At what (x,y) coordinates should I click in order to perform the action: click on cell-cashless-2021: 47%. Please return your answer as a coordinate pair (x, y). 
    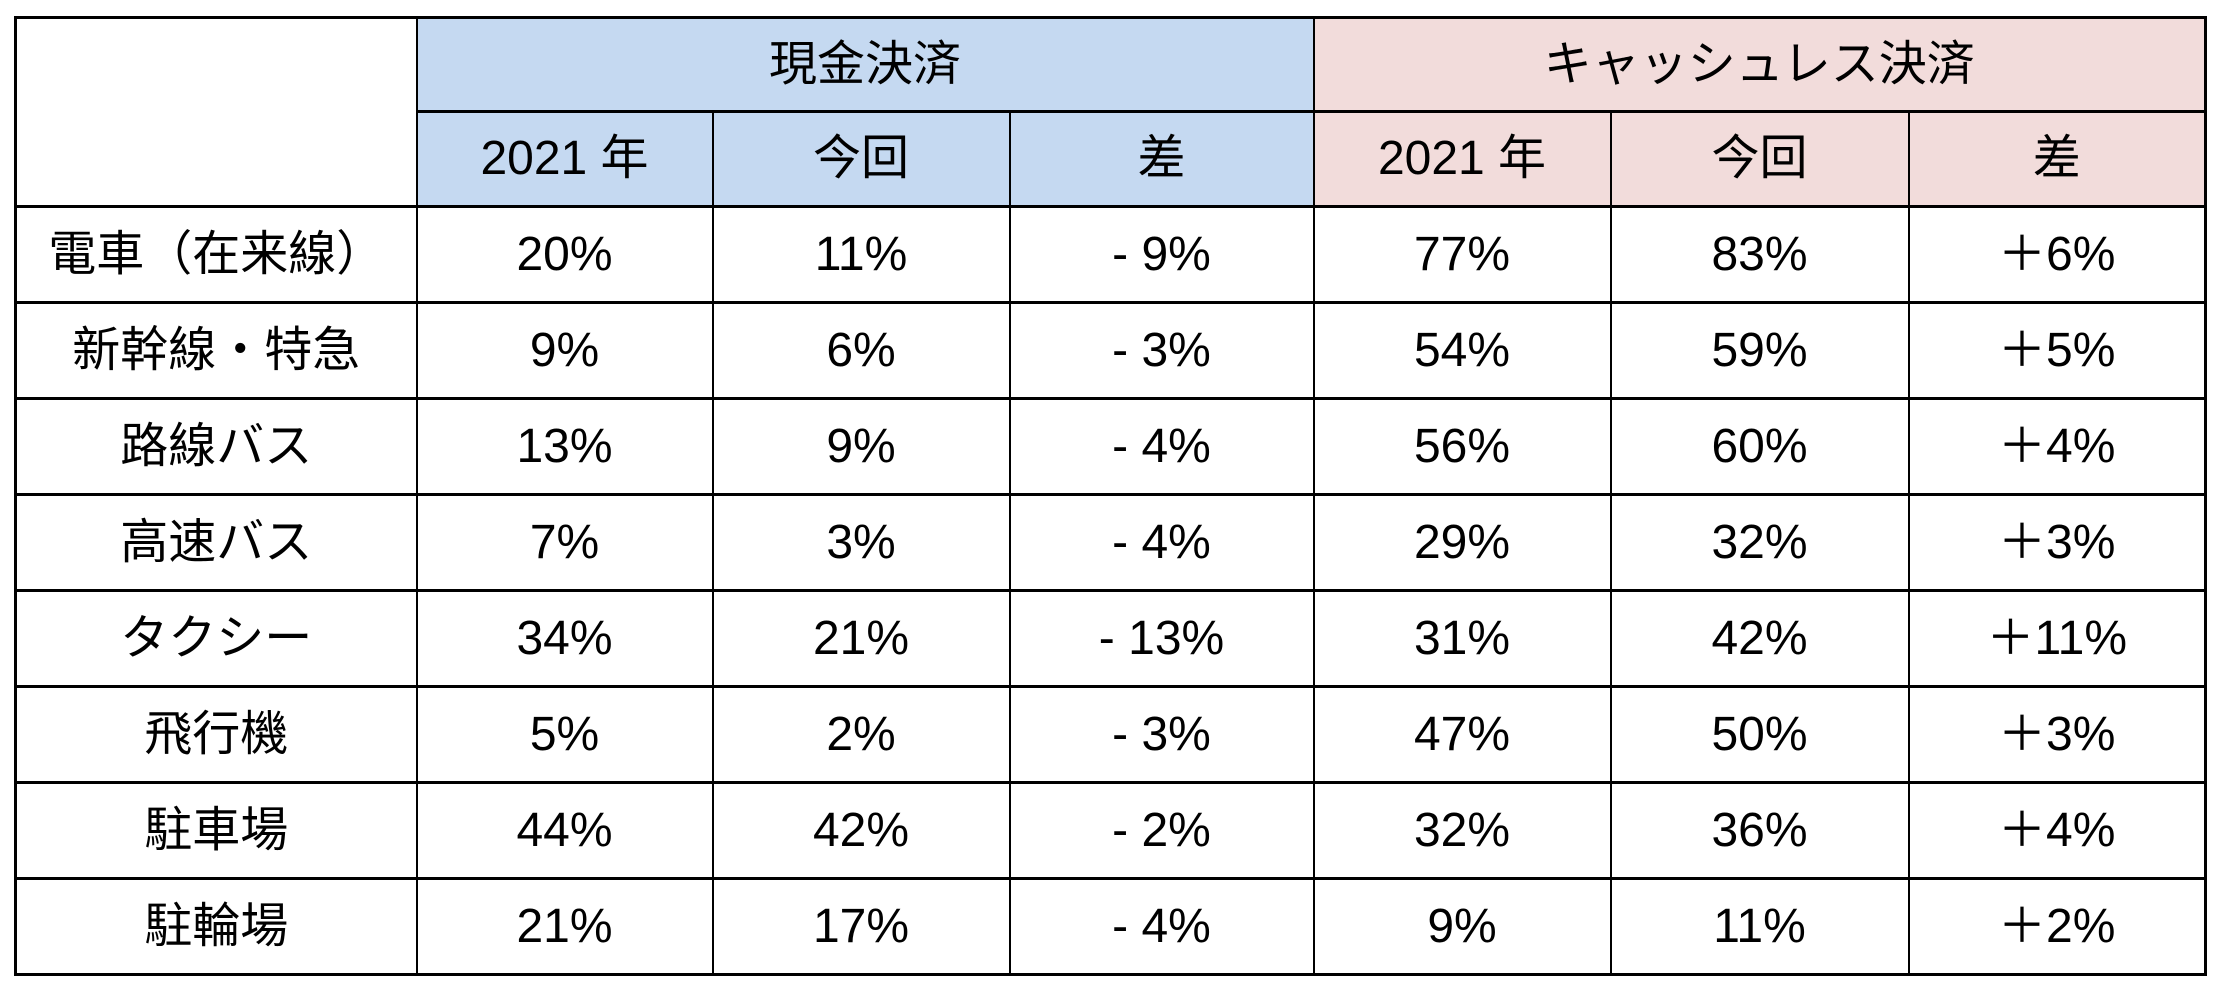
    Looking at the image, I should click on (1462, 734).